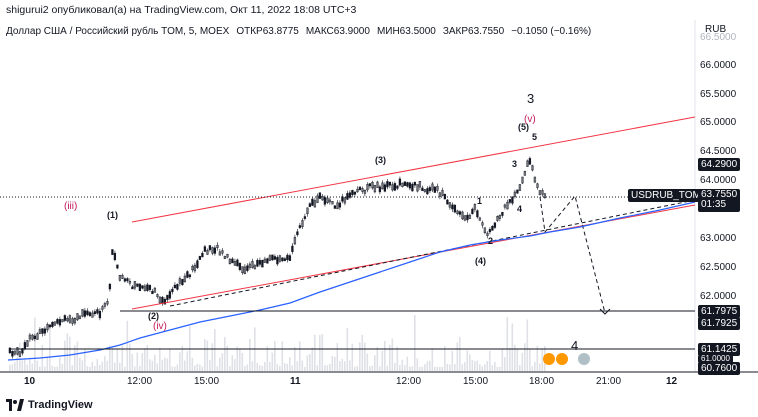  Describe the element at coordinates (718, 94) in the screenshot. I see `price-tick: 65.5000` at that location.